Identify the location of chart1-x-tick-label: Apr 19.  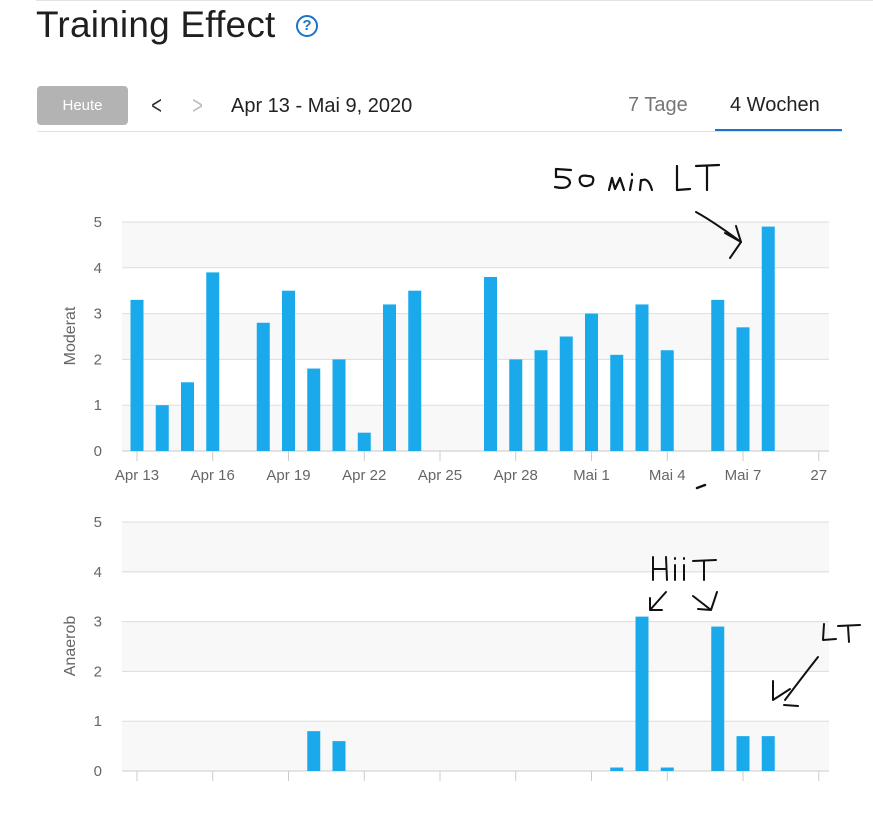
(288, 475).